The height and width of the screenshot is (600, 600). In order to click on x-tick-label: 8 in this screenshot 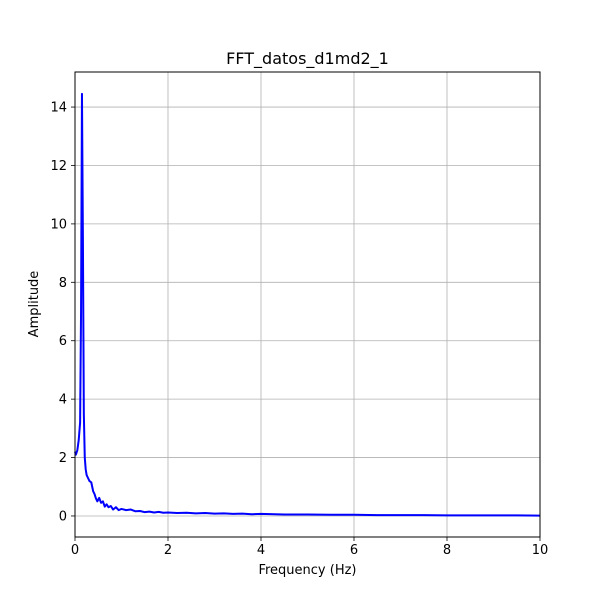, I will do `click(447, 550)`.